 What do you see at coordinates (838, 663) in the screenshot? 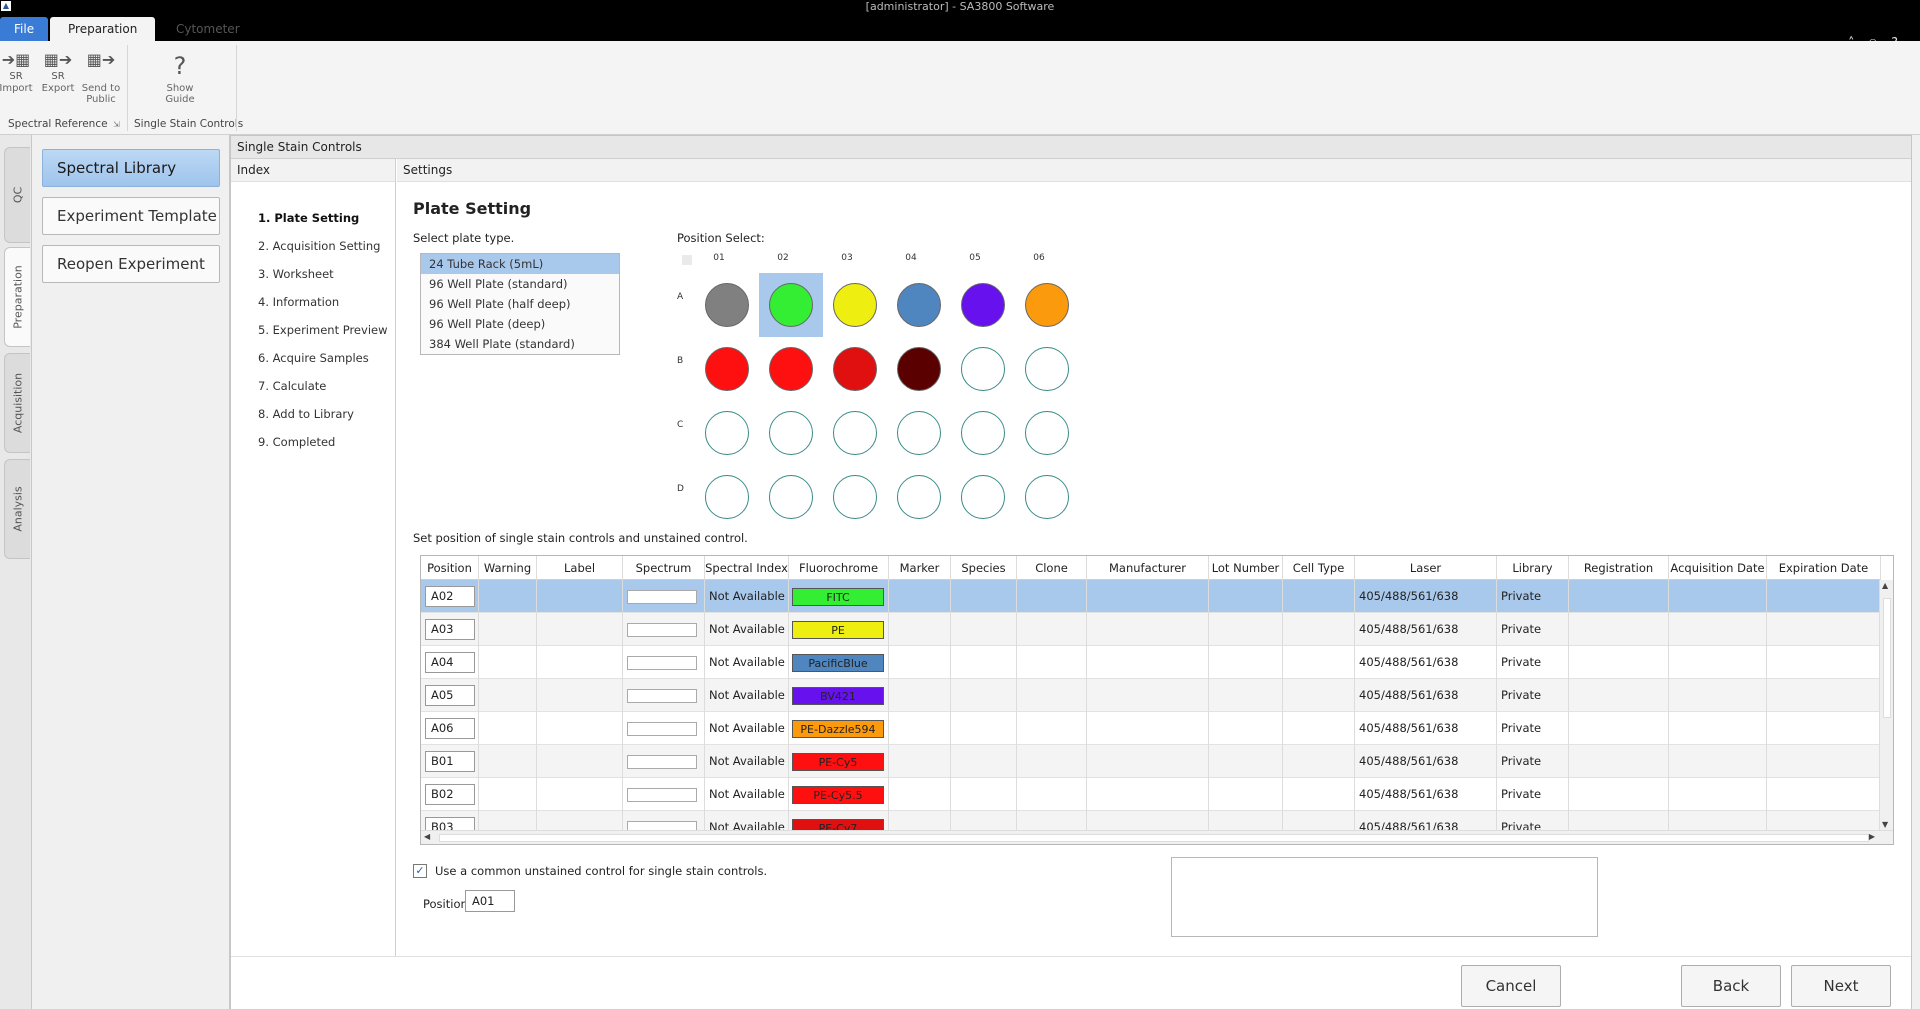
I see `fluorochrome-tag: PacificBlue` at bounding box center [838, 663].